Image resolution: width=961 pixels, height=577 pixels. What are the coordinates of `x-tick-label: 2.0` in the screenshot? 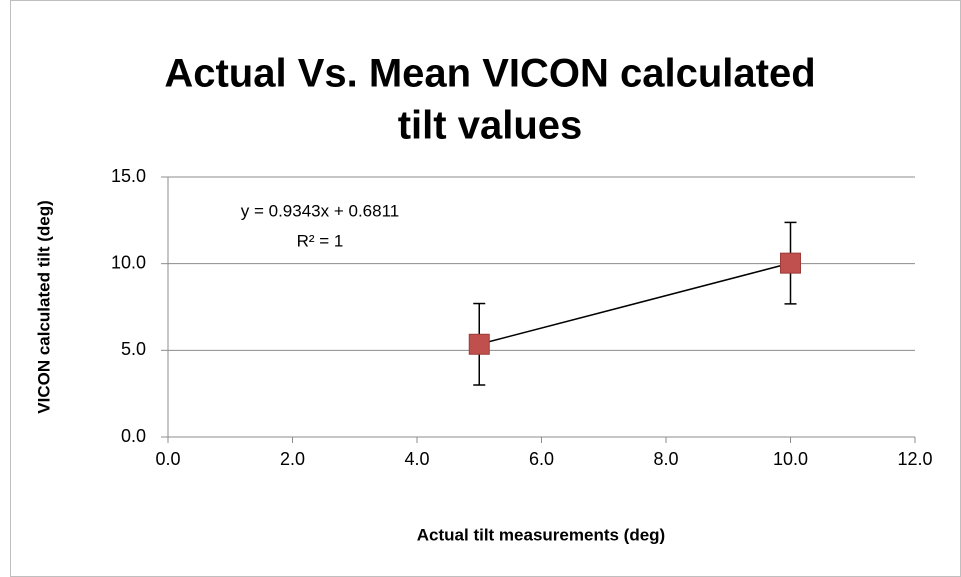 It's located at (292, 459).